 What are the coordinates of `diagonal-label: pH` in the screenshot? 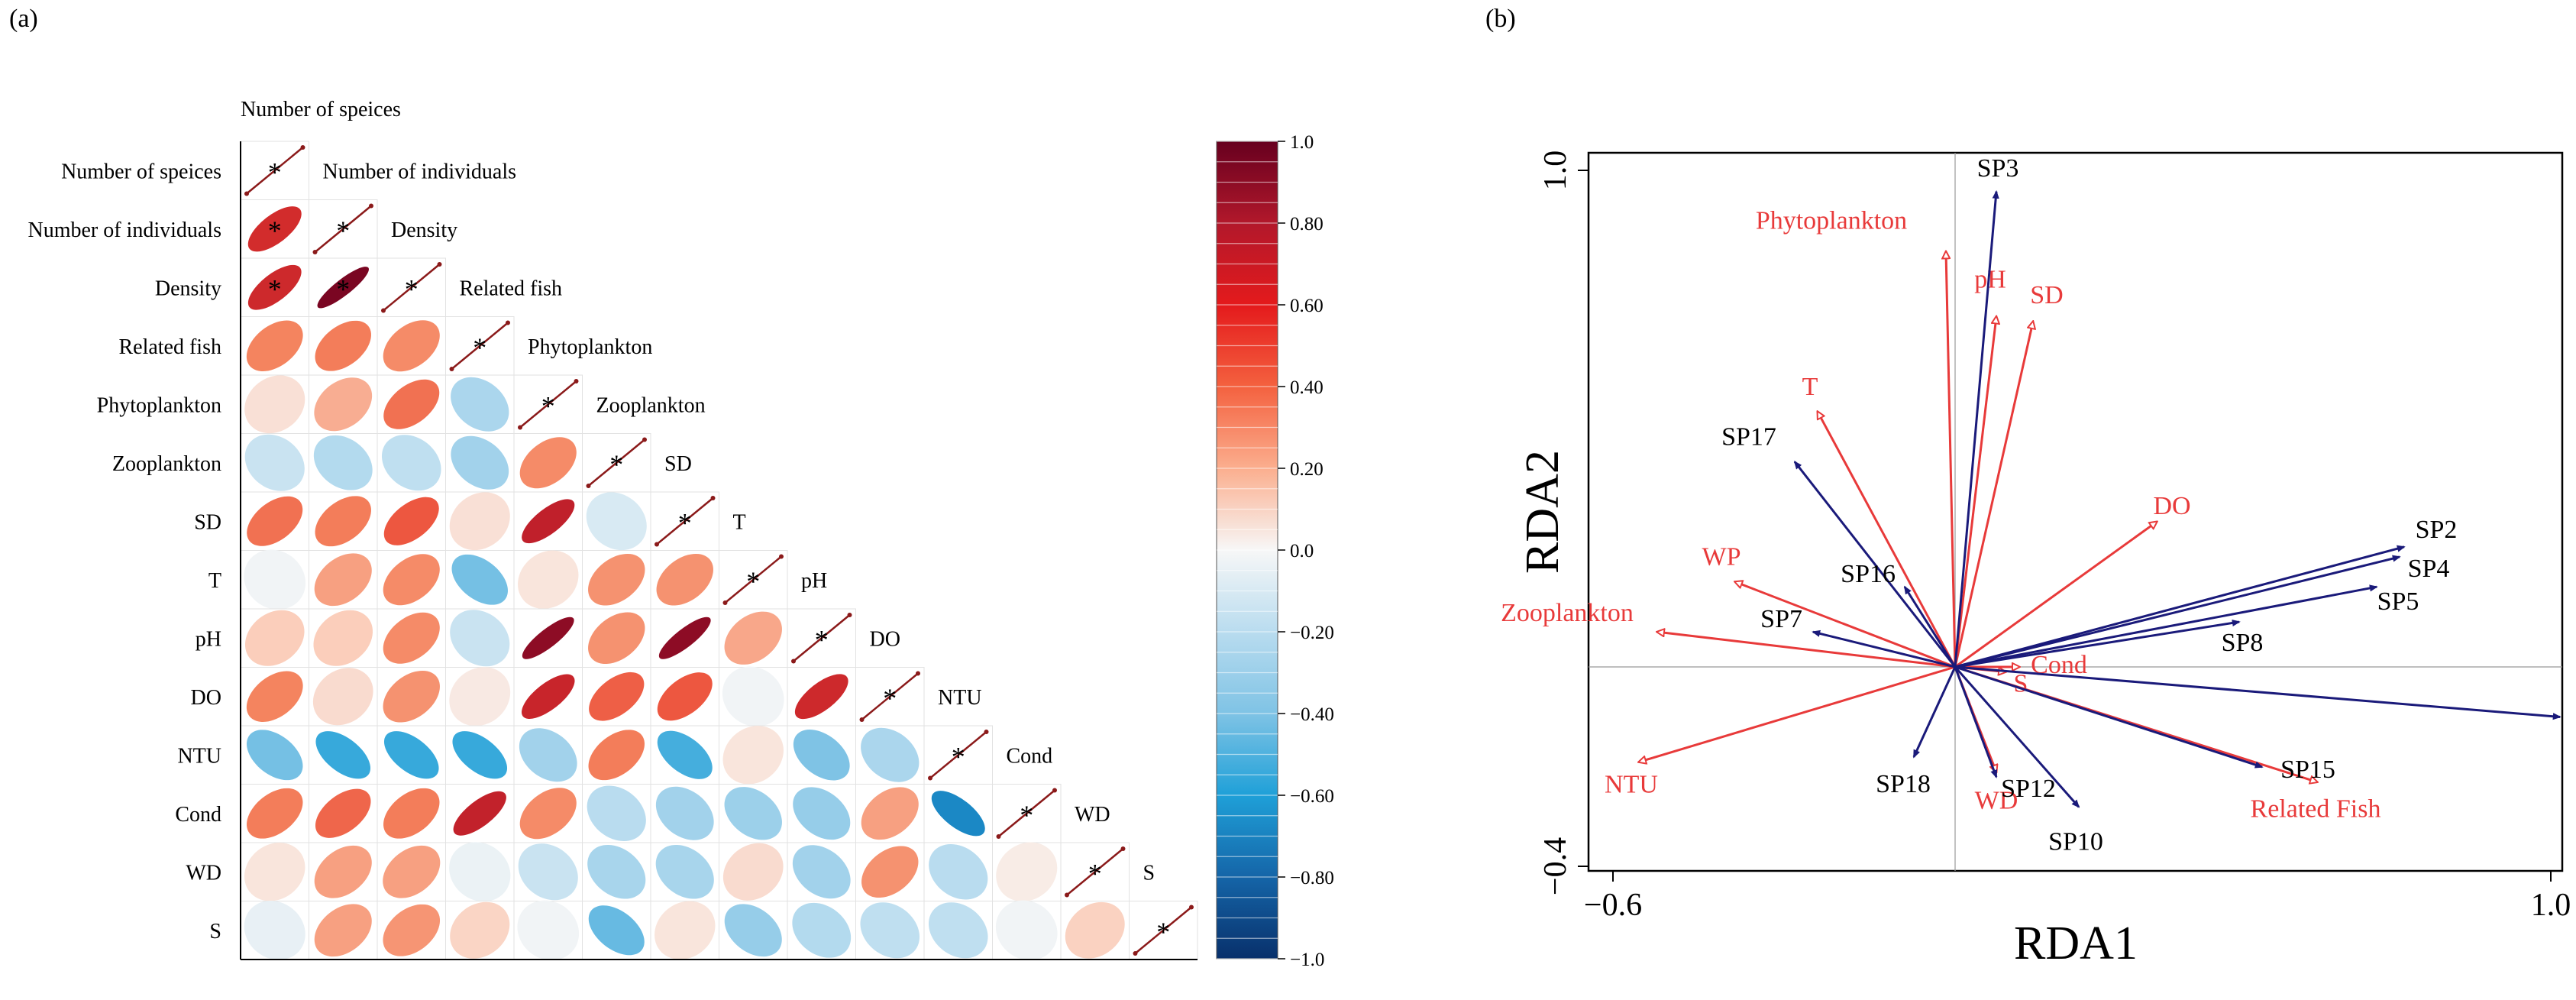 It's located at (814, 581).